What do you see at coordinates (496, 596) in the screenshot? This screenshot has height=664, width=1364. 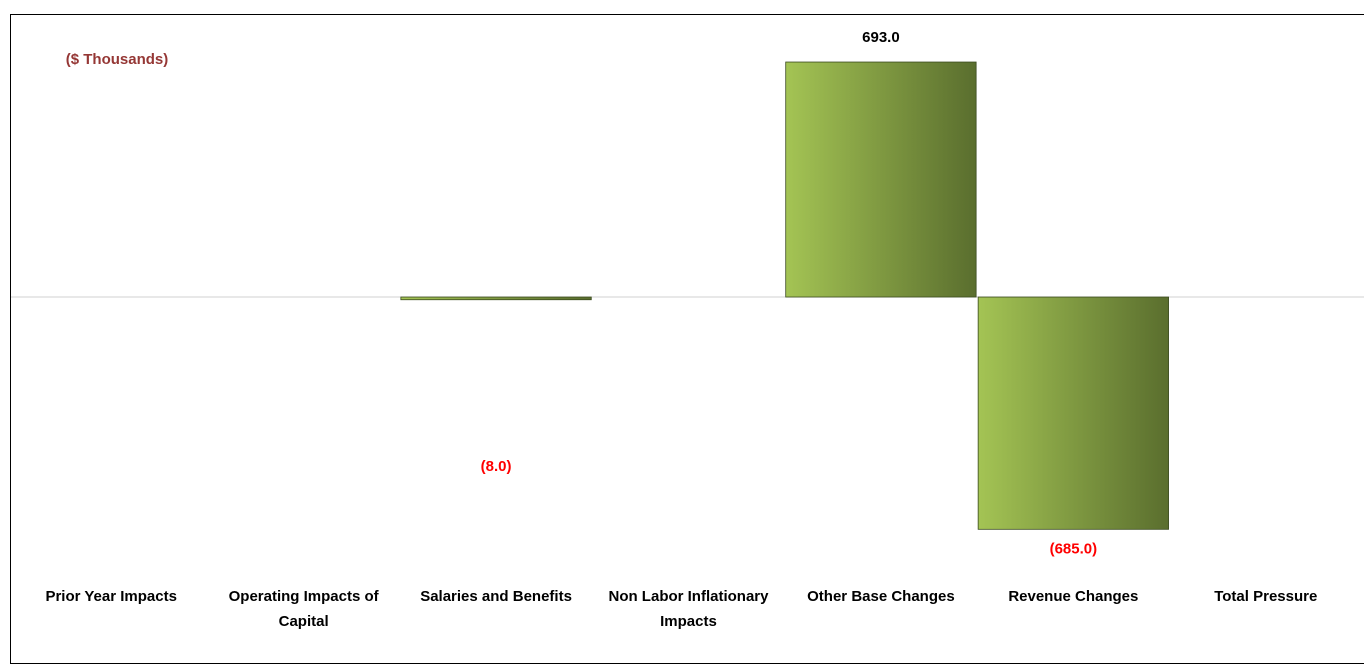 I see `x-tick-label: Salaries and Benefits` at bounding box center [496, 596].